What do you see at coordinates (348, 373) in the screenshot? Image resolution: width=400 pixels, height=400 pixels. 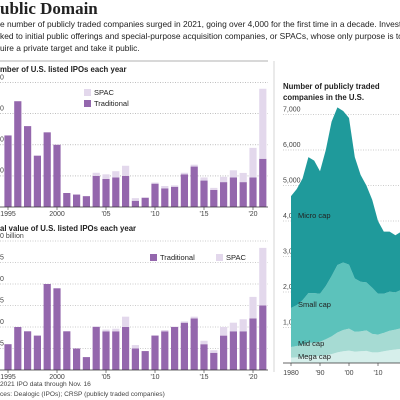 I see `x-tick-label: '00` at bounding box center [348, 373].